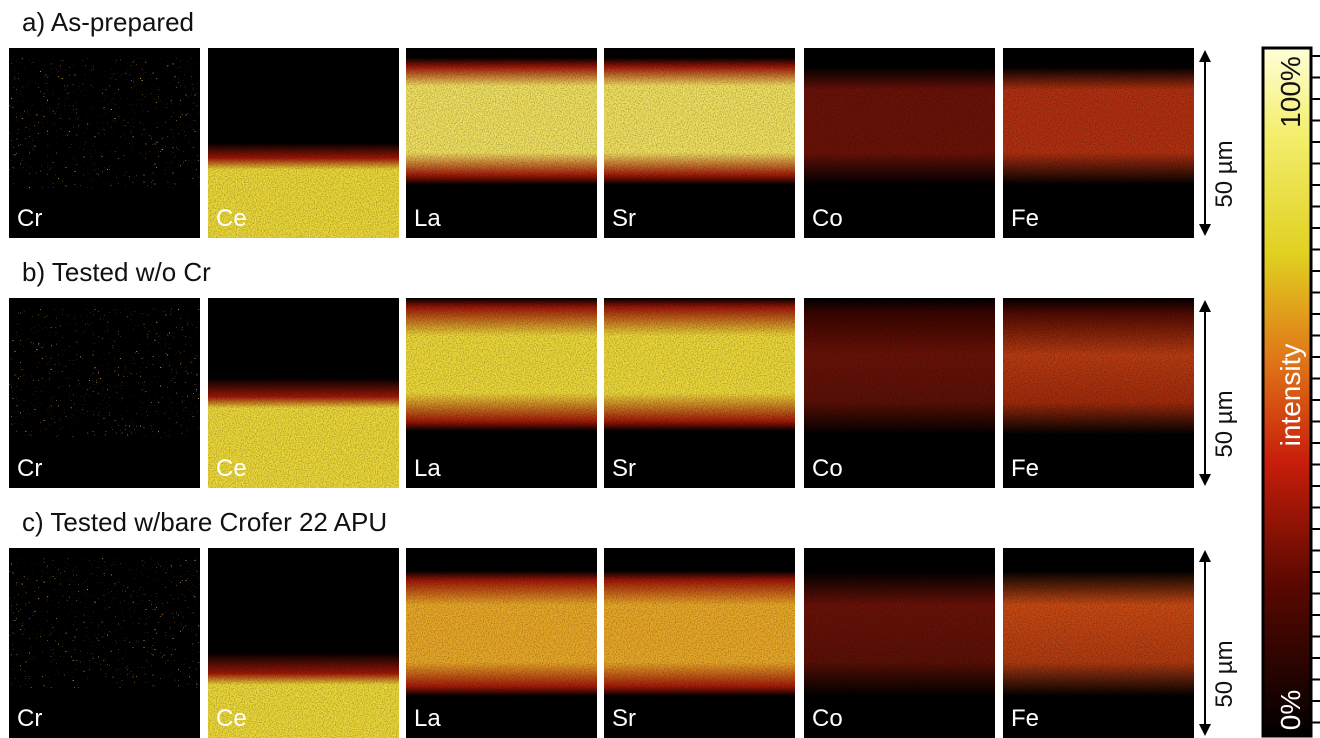 This screenshot has width=1320, height=738. I want to click on colorbar: 100% intensity 0%, so click(1290, 392).